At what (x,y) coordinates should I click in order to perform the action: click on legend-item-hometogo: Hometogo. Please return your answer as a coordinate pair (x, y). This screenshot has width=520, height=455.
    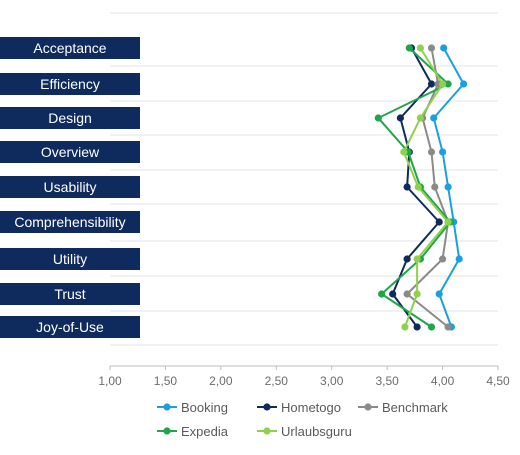
    Looking at the image, I should click on (299, 407).